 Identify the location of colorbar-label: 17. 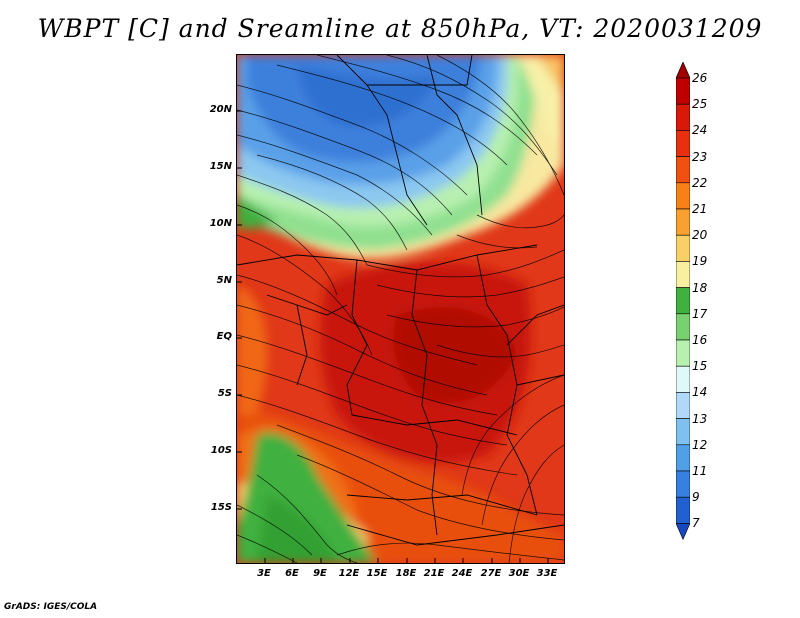
(700, 313).